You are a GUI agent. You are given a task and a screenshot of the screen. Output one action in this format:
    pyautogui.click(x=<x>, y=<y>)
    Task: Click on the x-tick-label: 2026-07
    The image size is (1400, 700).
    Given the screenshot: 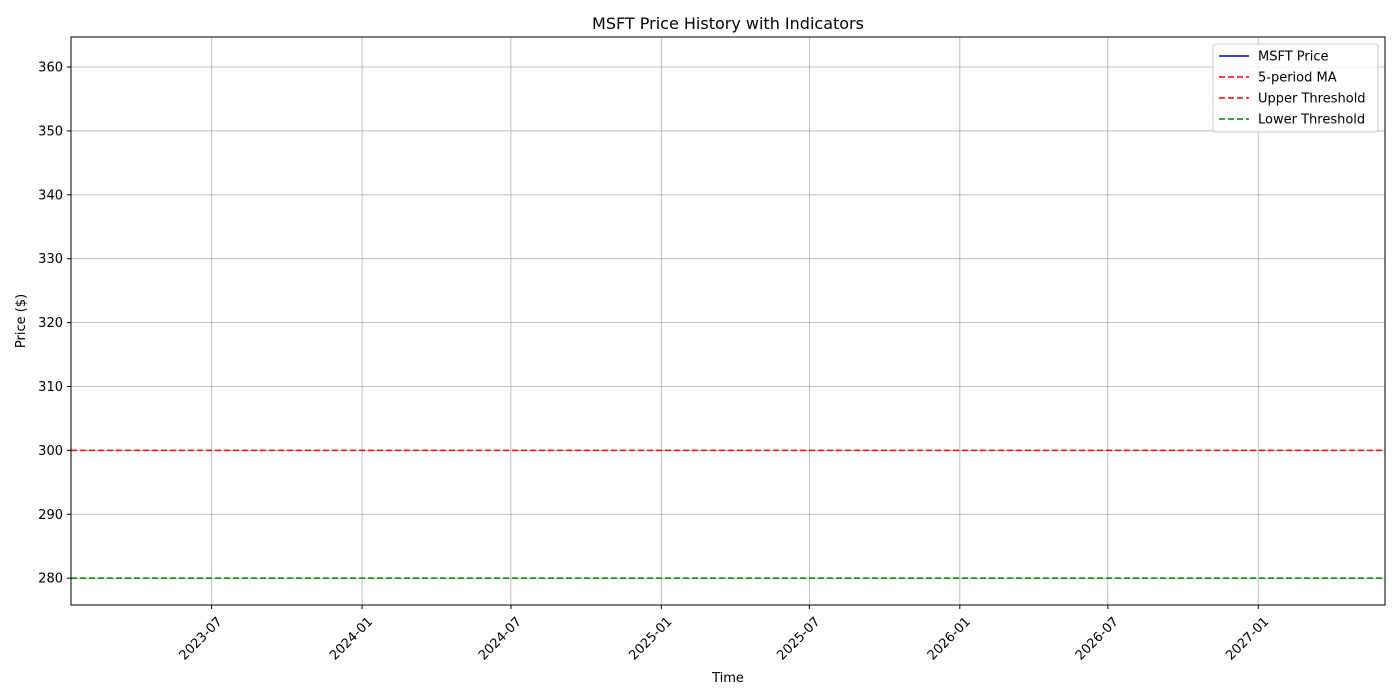 What is the action you would take?
    pyautogui.click(x=1097, y=638)
    